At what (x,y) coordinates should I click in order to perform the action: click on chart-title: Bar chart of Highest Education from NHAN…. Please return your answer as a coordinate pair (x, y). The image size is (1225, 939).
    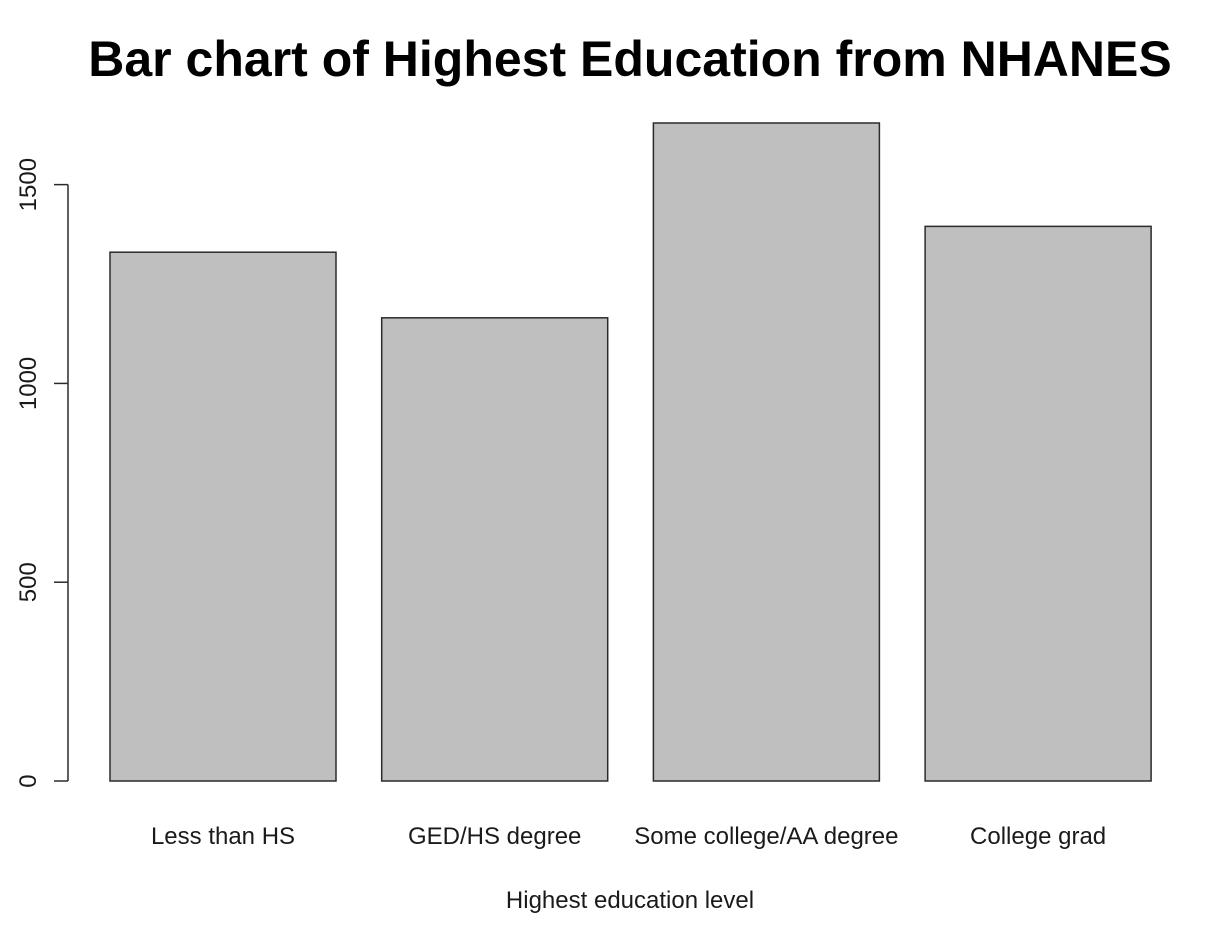
    Looking at the image, I should click on (629, 59).